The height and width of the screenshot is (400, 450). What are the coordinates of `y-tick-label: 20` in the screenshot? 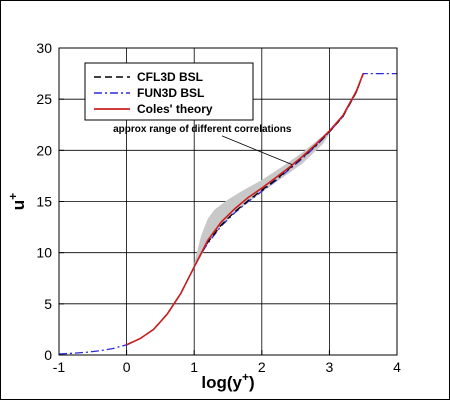 It's located at (44, 150).